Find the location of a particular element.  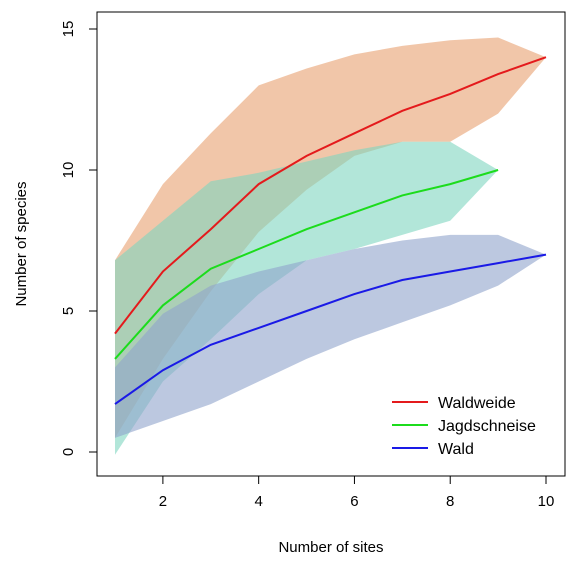

x-tick-label: 8 is located at coordinates (450, 501).